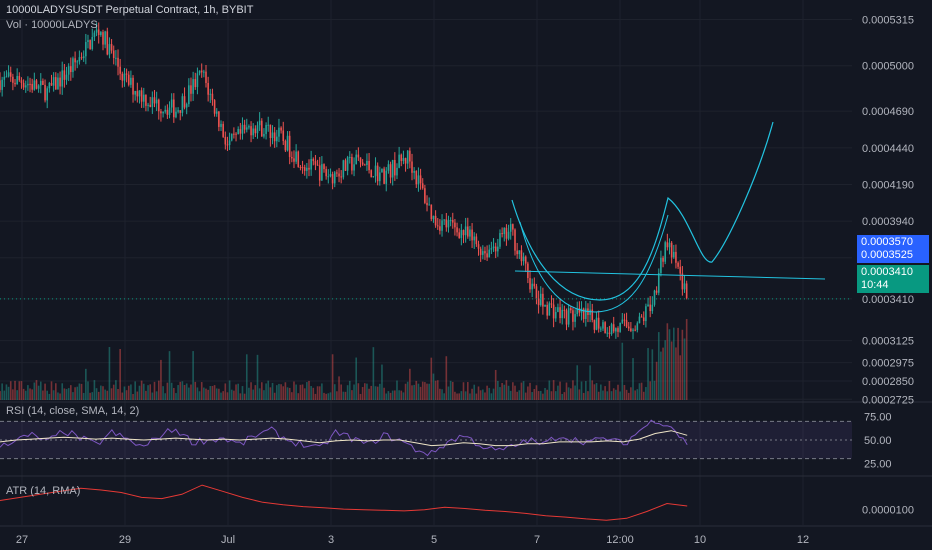  I want to click on time-tick-label: 3, so click(331, 540).